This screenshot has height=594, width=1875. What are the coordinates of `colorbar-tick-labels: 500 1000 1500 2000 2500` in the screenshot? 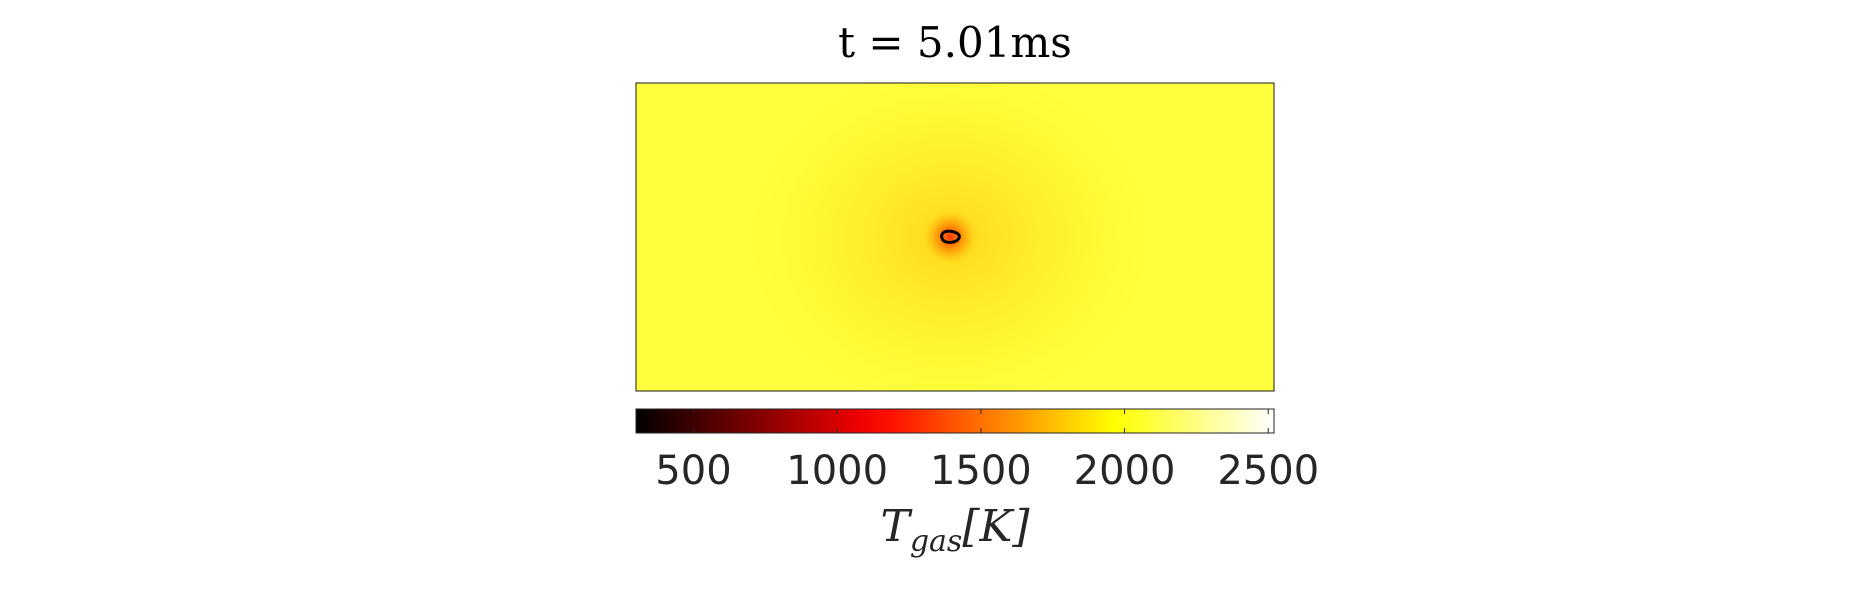 It's located at (987, 471).